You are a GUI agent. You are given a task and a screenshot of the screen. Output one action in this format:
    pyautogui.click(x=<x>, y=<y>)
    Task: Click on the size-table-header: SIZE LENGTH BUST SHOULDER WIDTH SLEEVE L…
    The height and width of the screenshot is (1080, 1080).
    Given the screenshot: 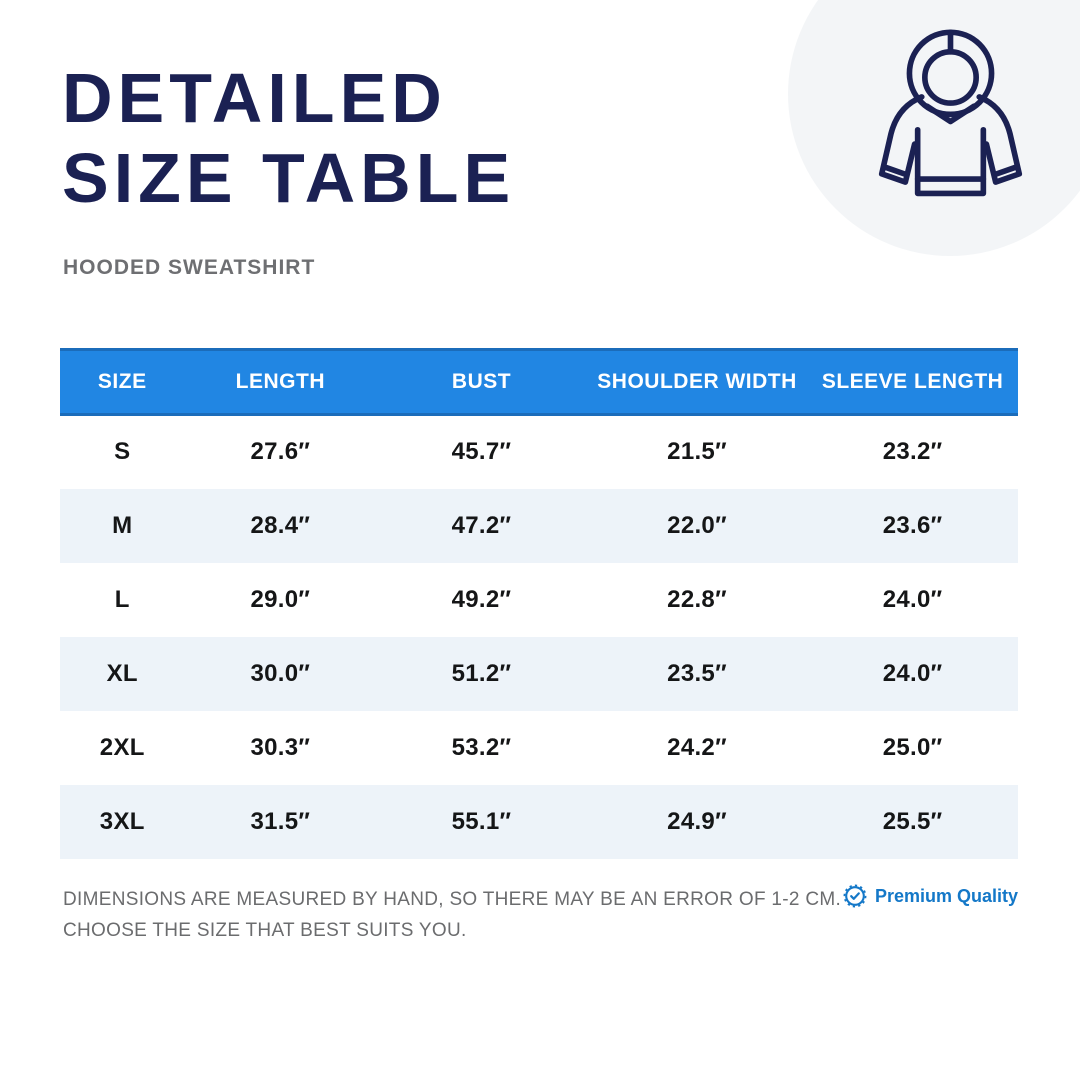 What is the action you would take?
    pyautogui.click(x=539, y=382)
    